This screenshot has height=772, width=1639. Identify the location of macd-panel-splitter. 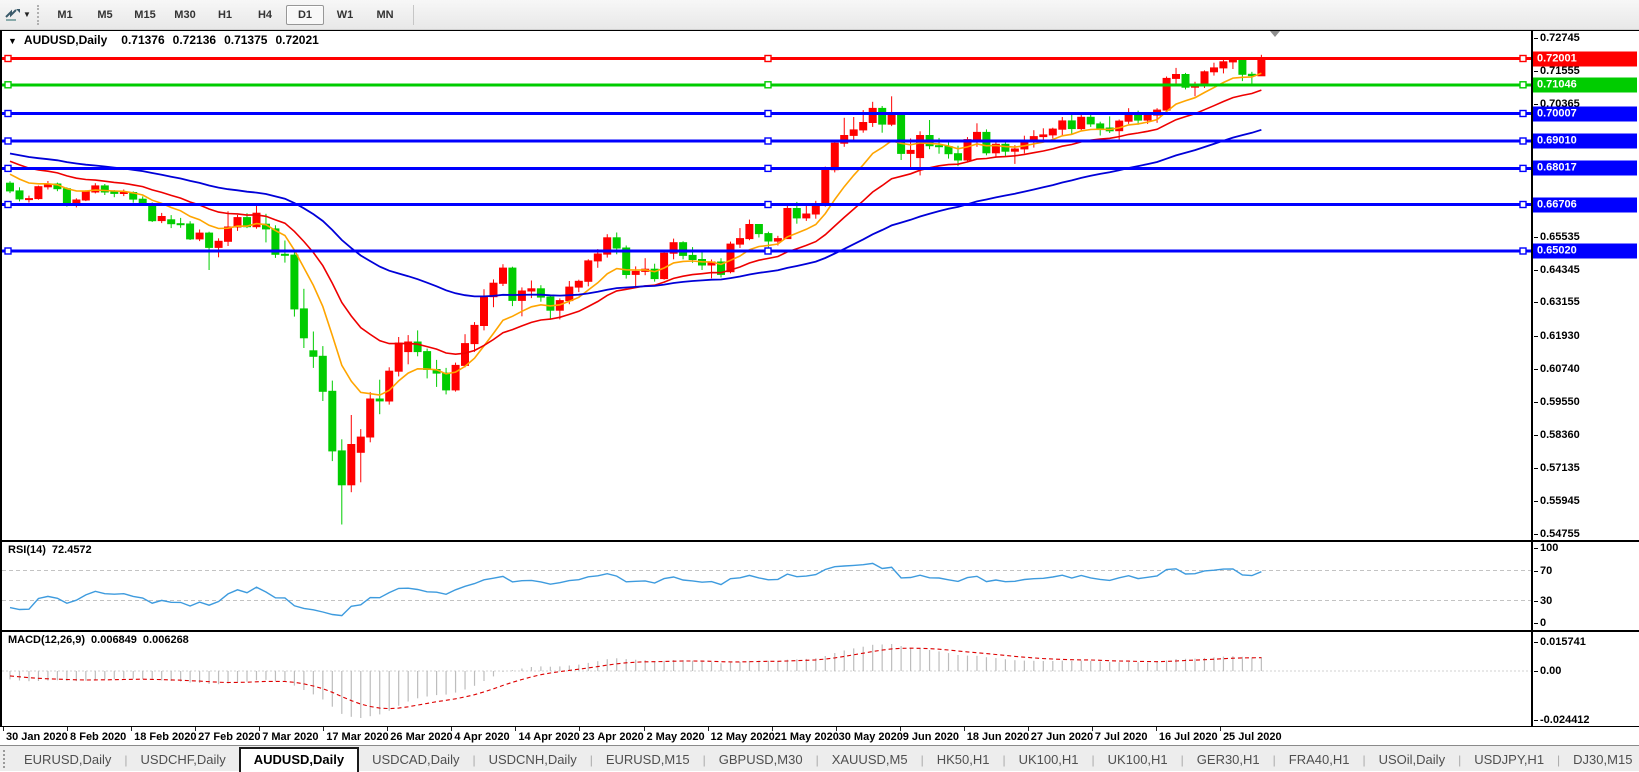
(819, 631).